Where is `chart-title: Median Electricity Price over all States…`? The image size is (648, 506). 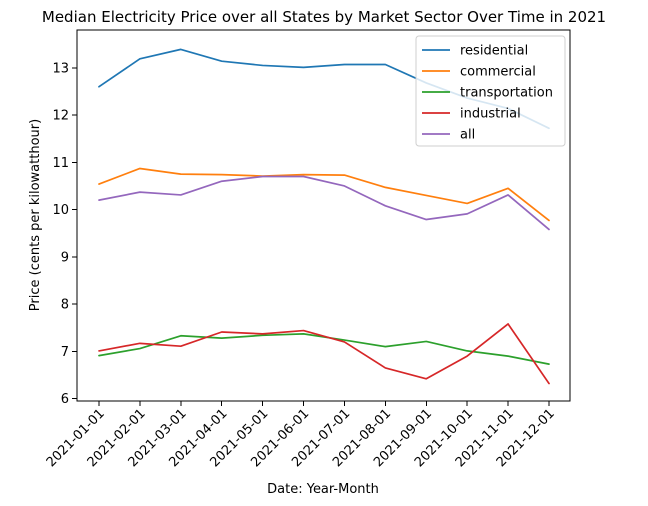
chart-title: Median Electricity Price over all States… is located at coordinates (324, 17).